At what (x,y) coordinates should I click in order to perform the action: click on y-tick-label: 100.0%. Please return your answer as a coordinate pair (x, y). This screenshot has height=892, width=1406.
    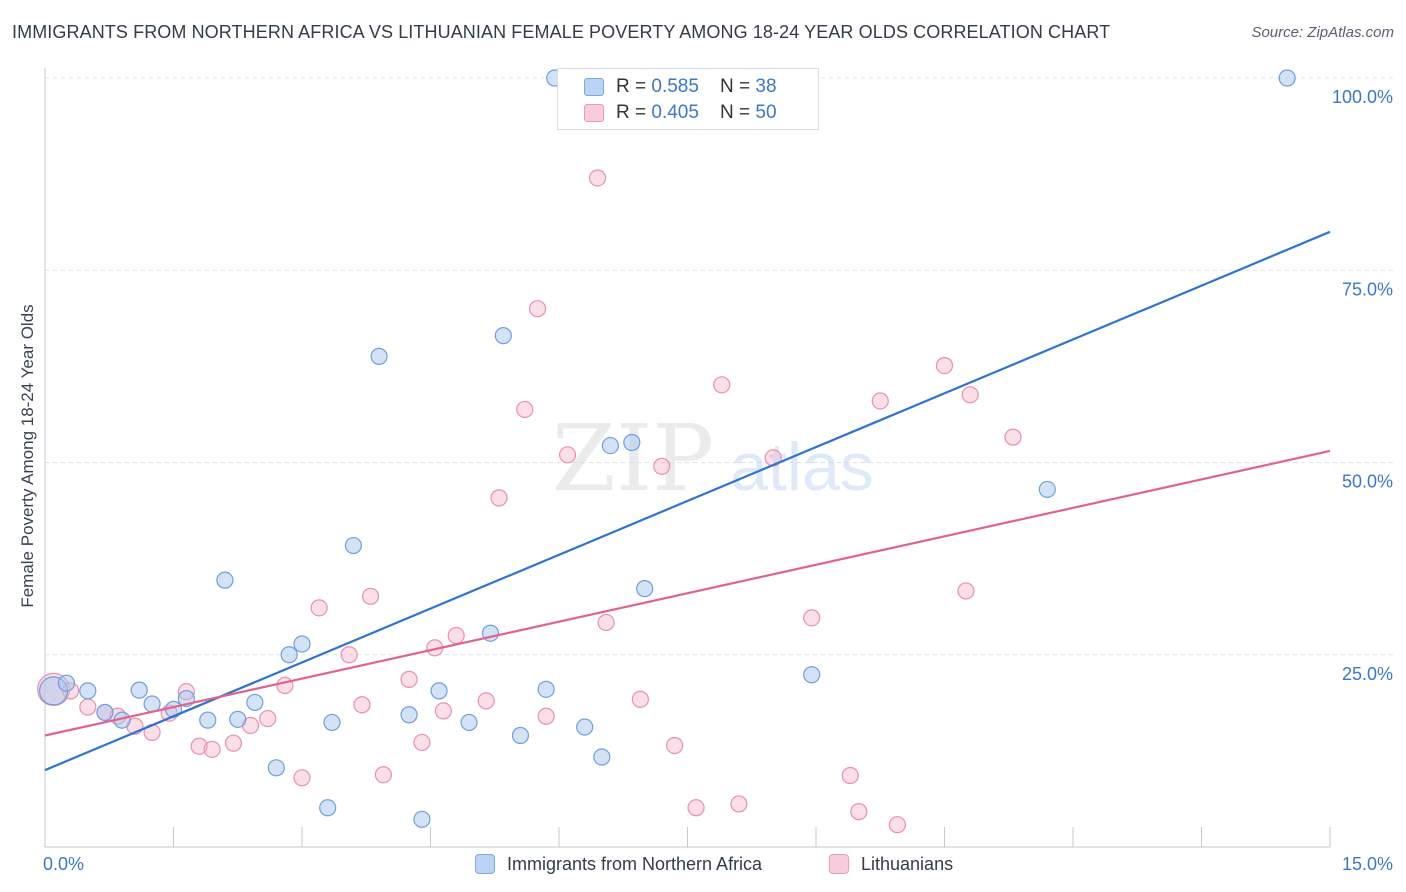
    Looking at the image, I should click on (1362, 97).